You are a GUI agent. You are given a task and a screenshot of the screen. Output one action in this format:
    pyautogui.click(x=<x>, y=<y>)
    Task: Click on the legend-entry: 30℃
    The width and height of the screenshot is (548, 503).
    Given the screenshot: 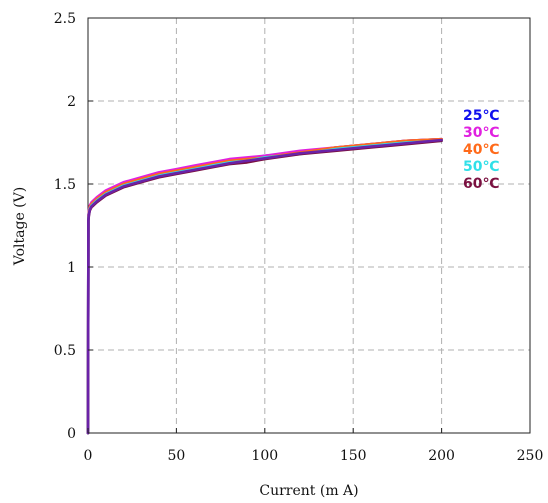 What is the action you would take?
    pyautogui.click(x=481, y=133)
    